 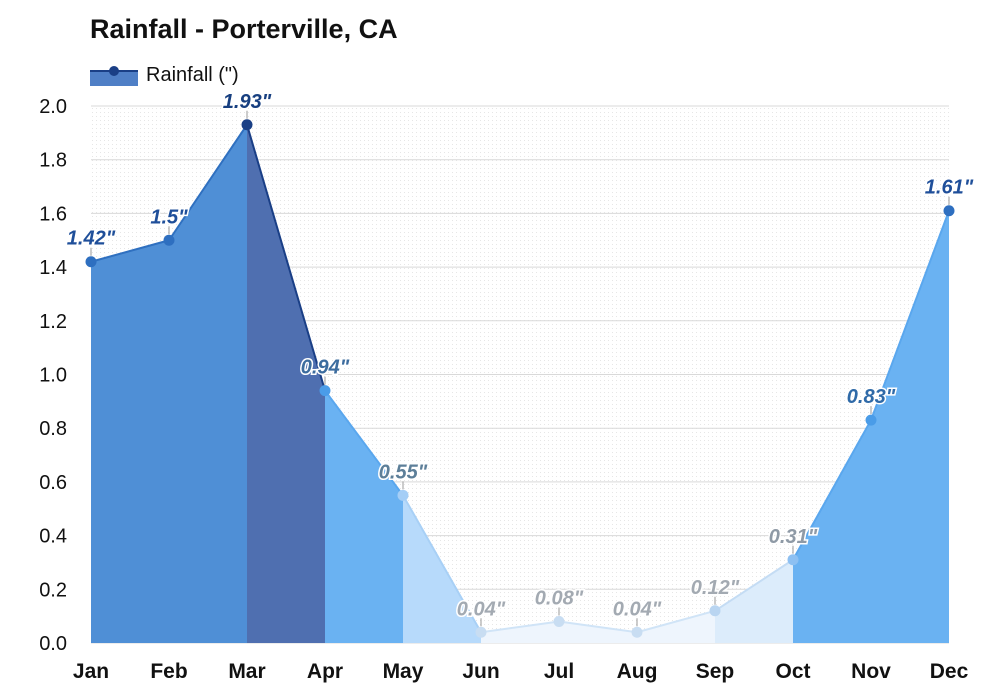 What do you see at coordinates (715, 588) in the screenshot?
I see `data-label-sep: 0.12"` at bounding box center [715, 588].